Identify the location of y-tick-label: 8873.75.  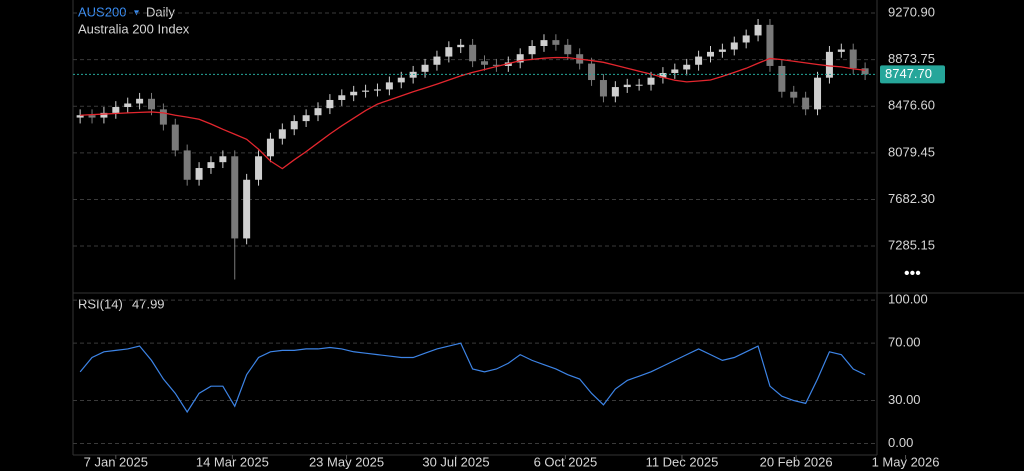
(911, 58).